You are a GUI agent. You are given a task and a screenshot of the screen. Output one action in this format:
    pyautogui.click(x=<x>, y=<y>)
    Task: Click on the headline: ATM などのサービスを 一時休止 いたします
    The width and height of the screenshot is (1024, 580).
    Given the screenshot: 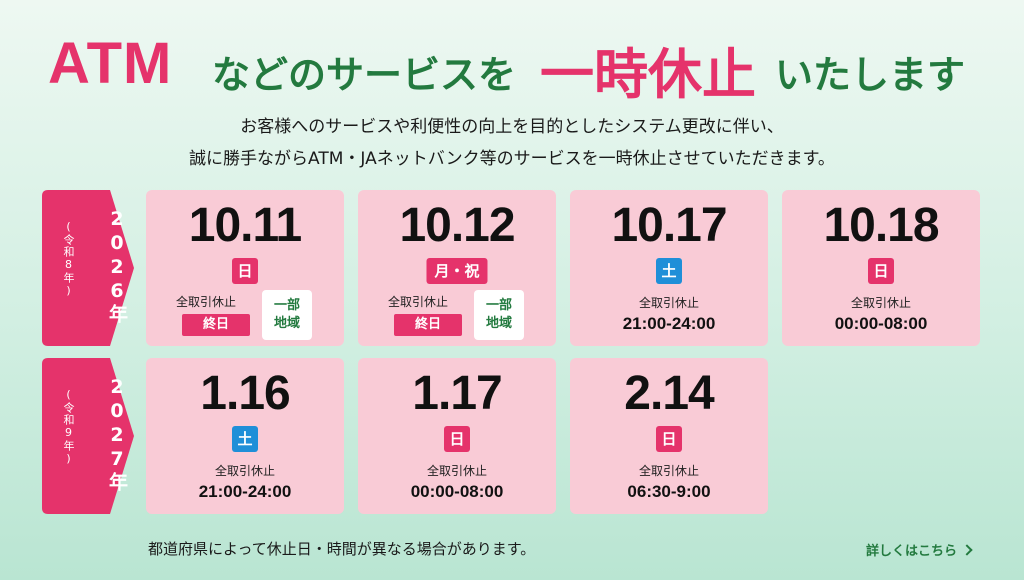 What is the action you would take?
    pyautogui.click(x=512, y=67)
    